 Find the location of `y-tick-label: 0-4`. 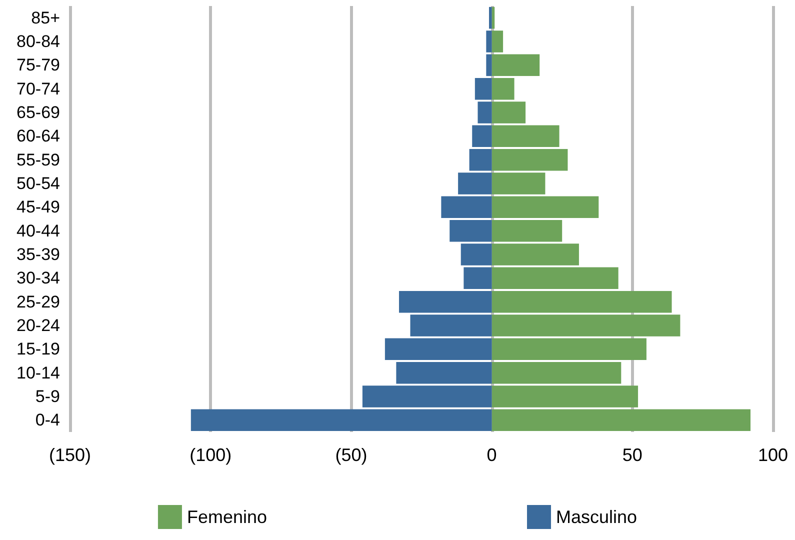

y-tick-label: 0-4 is located at coordinates (47, 420).